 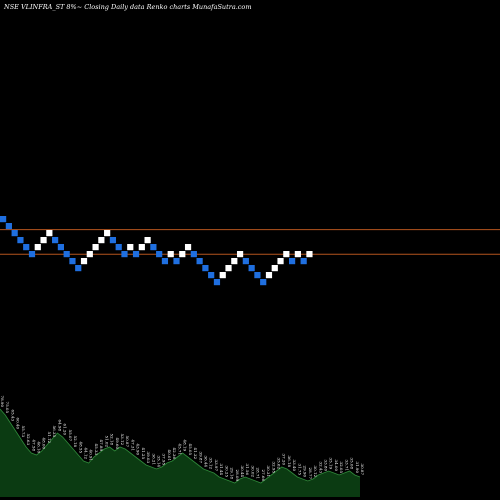 I want to click on volume-label: 35.14, so click(x=159, y=462).